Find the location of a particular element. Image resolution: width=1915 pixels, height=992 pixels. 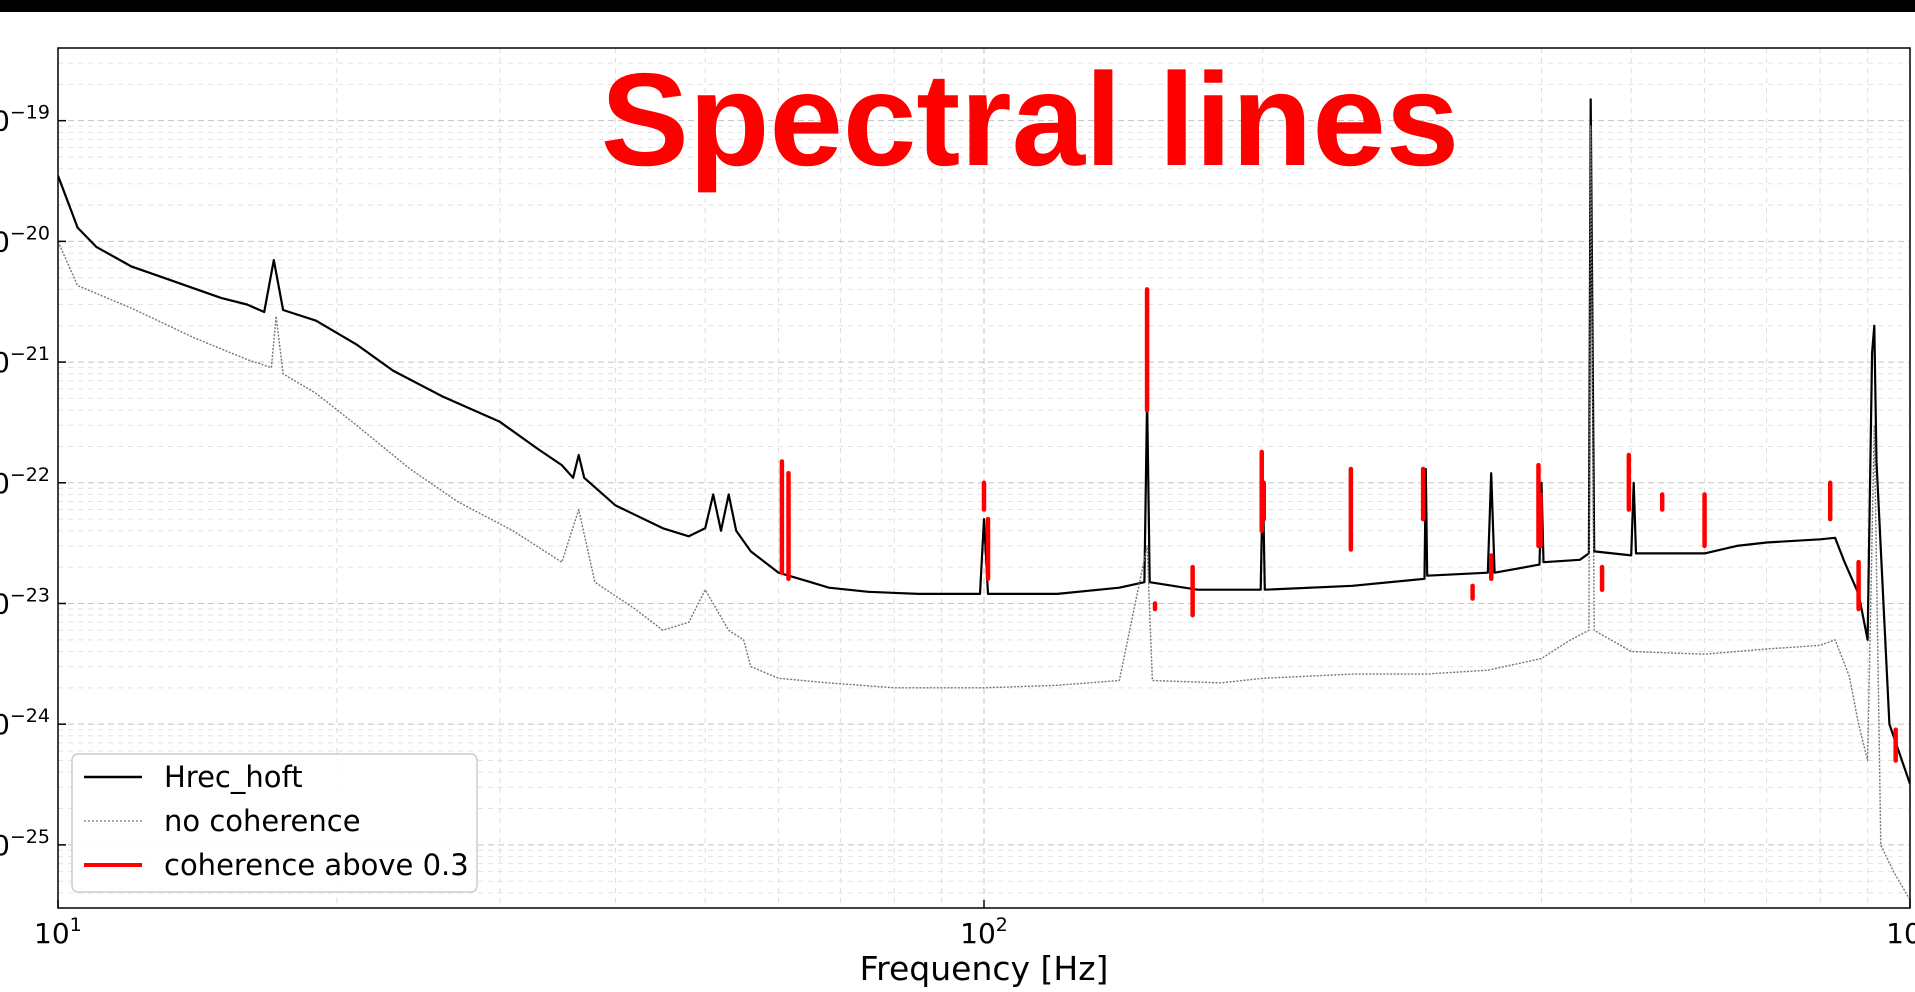

chart-title: Spectral lines is located at coordinates (1030, 119).